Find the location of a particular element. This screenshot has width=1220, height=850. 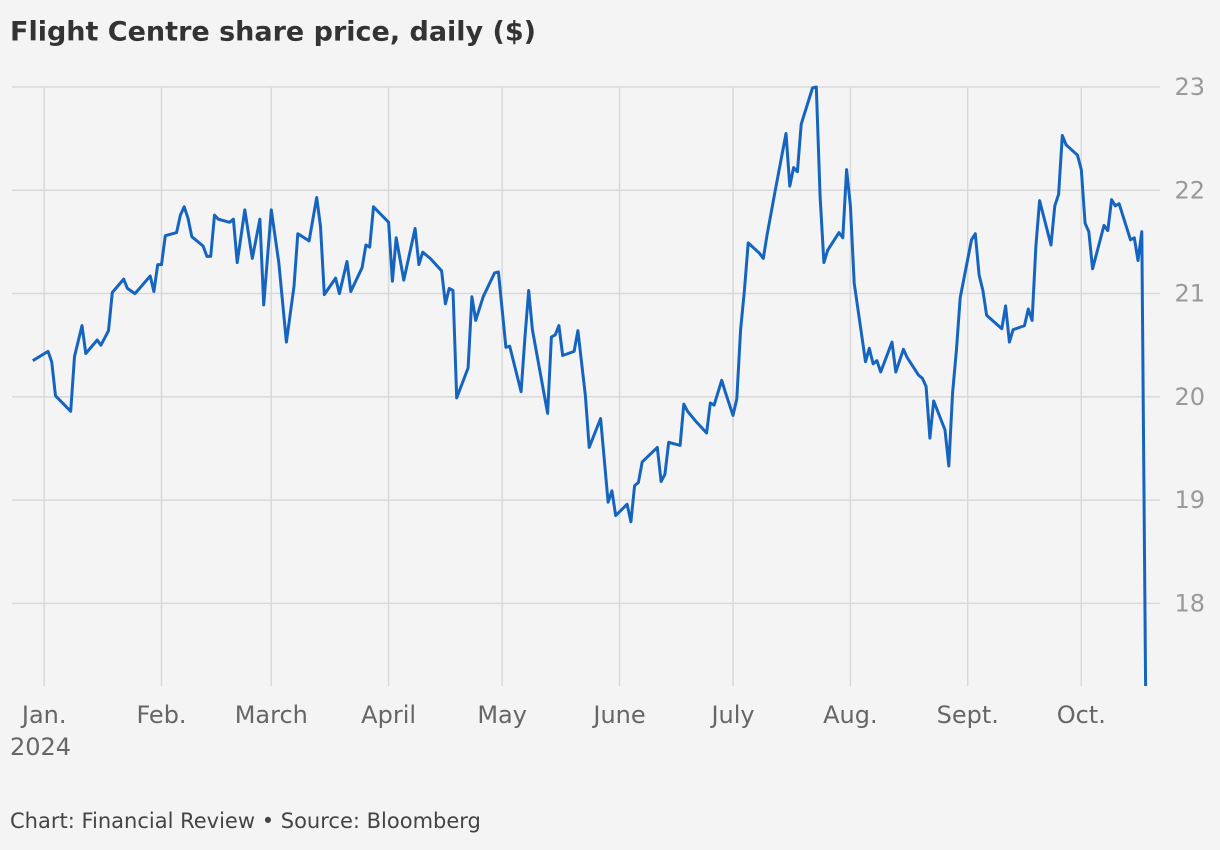

x-year-label: 2024 is located at coordinates (40, 747).